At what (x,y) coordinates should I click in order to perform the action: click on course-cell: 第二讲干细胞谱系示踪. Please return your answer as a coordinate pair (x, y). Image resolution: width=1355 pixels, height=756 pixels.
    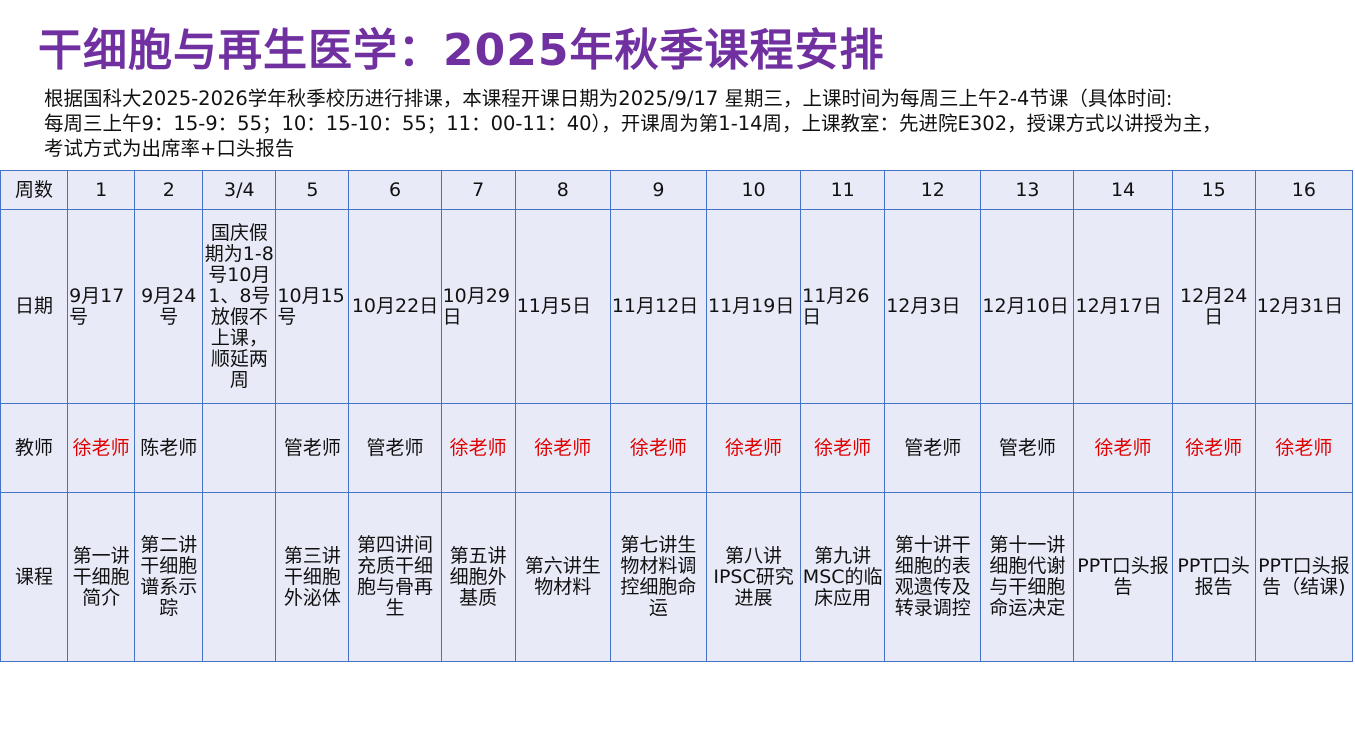
    Looking at the image, I should click on (169, 577).